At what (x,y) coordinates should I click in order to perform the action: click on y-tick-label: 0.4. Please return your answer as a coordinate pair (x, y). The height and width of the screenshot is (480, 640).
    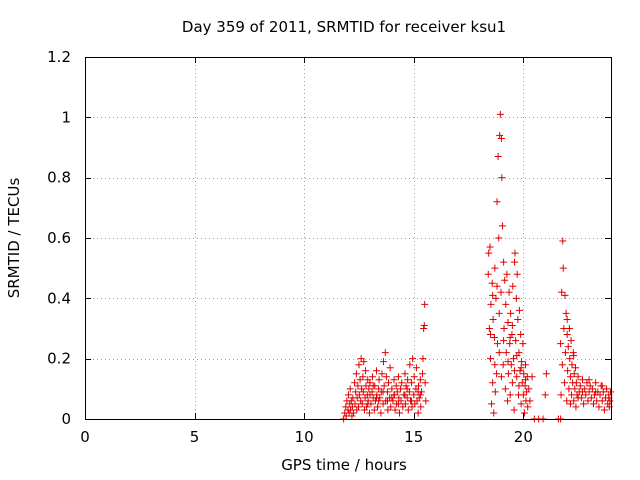
    Looking at the image, I should click on (59, 298).